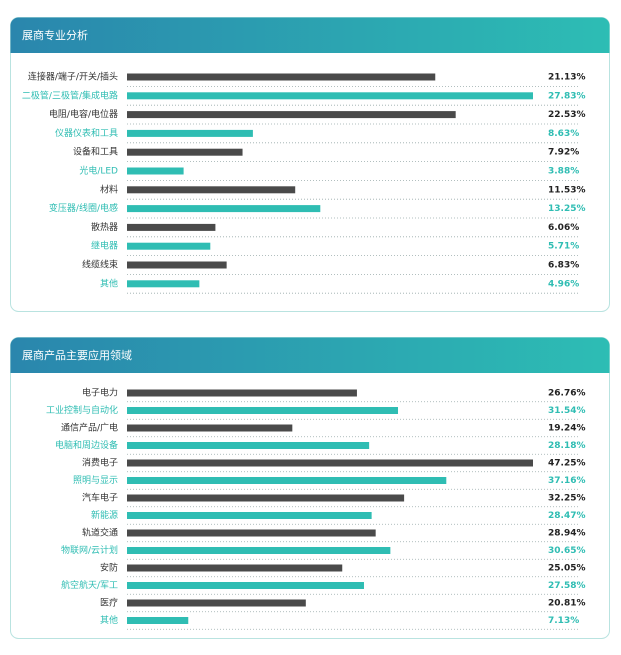 The height and width of the screenshot is (655, 621). I want to click on category-label: 通信产品/广电, so click(89, 428).